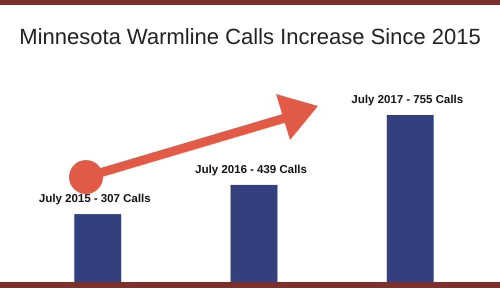 The height and width of the screenshot is (288, 500). Describe the element at coordinates (125, 199) in the screenshot. I see `data-label: 307 Calls` at that location.